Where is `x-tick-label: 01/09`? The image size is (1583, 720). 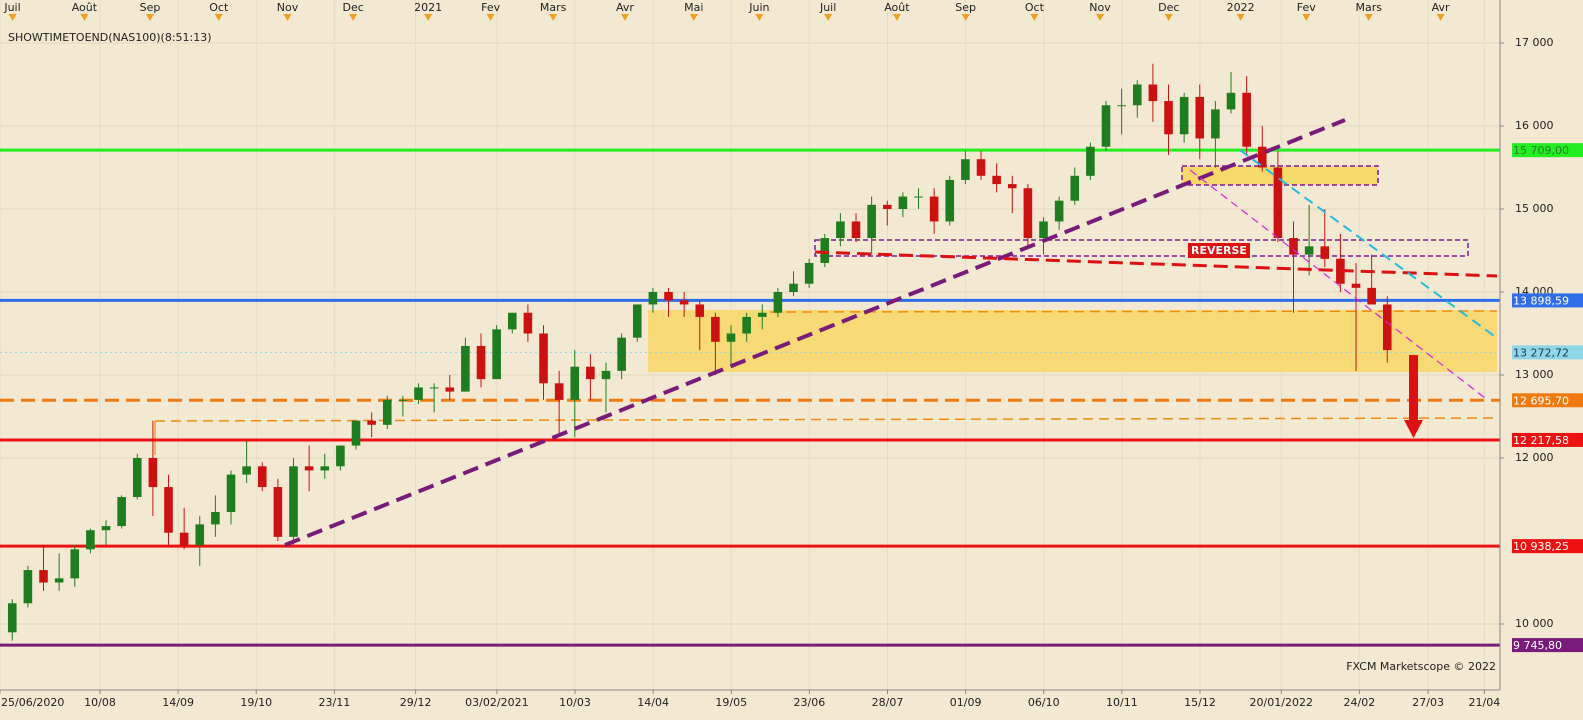 x-tick-label: 01/09 is located at coordinates (966, 702).